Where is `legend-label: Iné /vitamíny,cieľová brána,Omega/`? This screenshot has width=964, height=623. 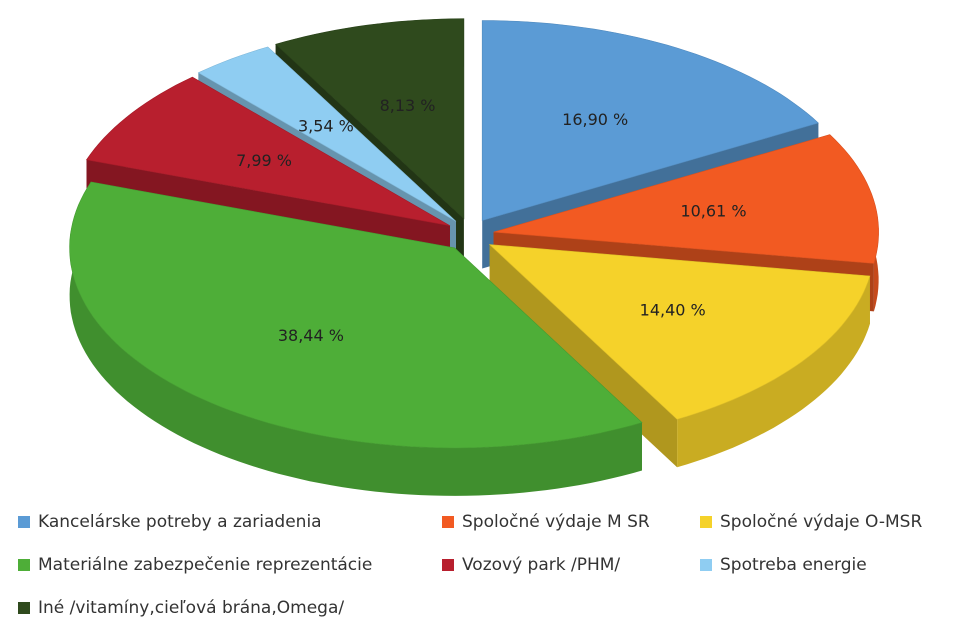
legend-label: Iné /vitamíny,cieľová brána,Omega/ is located at coordinates (191, 608).